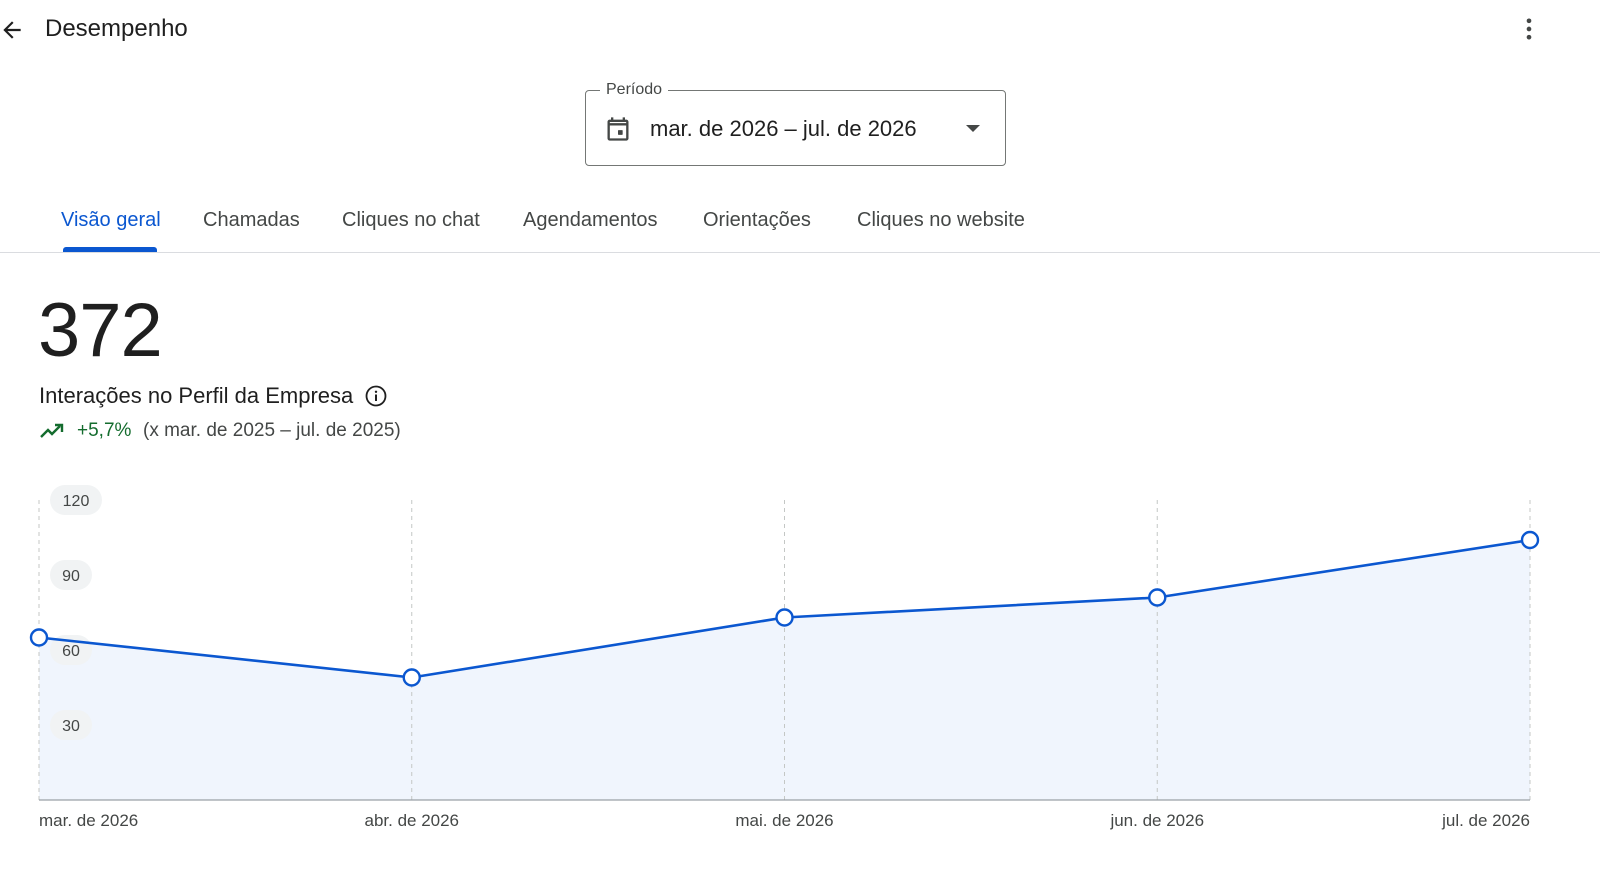  Describe the element at coordinates (590, 220) in the screenshot. I see `tab-agendamentos: Agendamentos` at that location.